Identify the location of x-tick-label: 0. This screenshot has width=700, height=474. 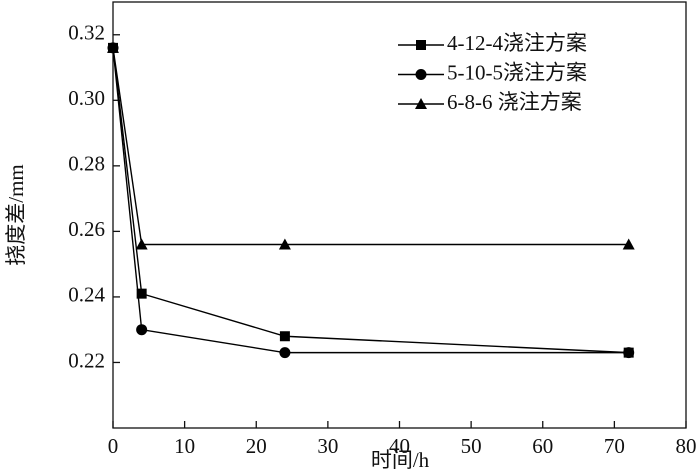
(113, 446).